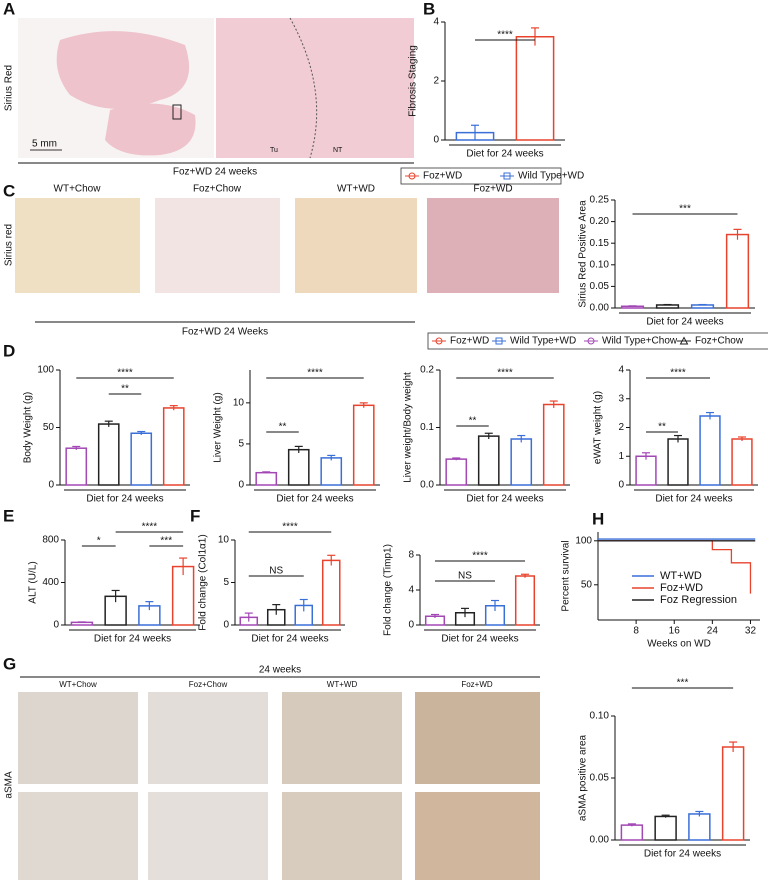  I want to click on stain-label: aSMA, so click(9, 785).